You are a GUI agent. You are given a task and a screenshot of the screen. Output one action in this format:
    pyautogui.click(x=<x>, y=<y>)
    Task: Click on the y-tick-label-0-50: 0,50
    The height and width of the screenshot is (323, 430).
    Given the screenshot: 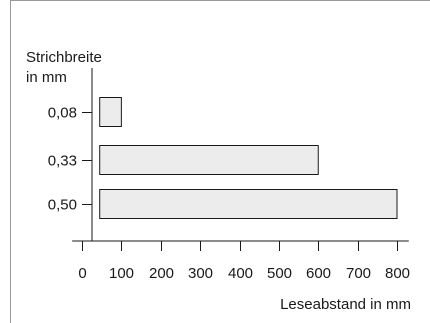 What is the action you would take?
    pyautogui.click(x=62, y=205)
    